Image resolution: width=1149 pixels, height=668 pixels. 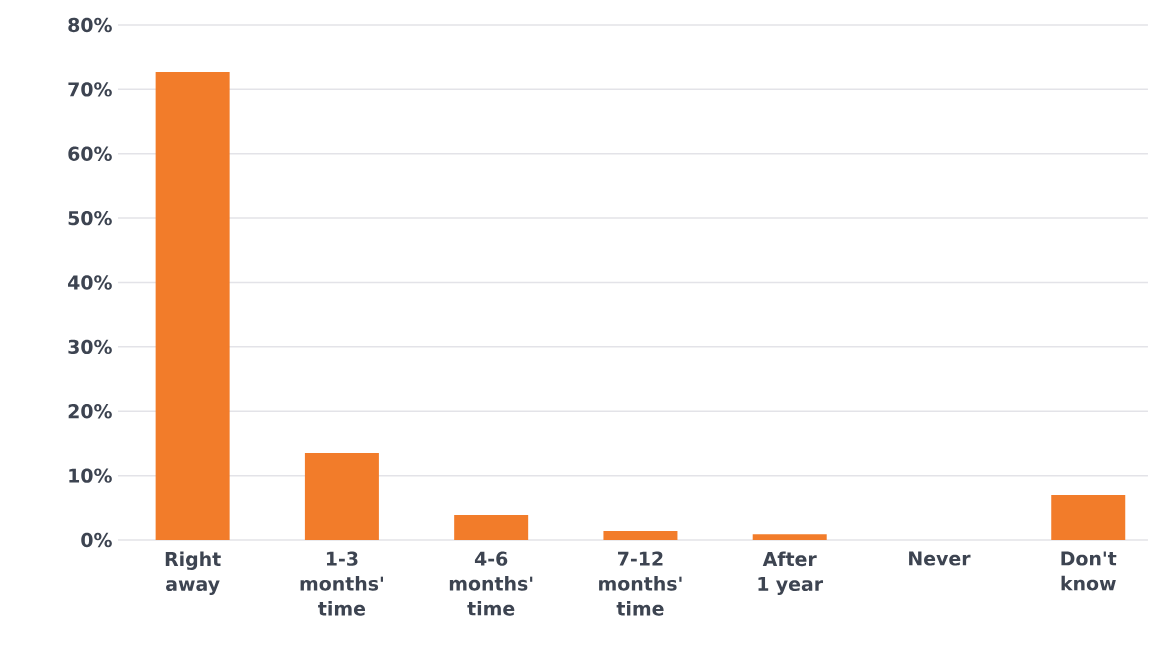 I want to click on y-tick-label: 70%, so click(x=90, y=89).